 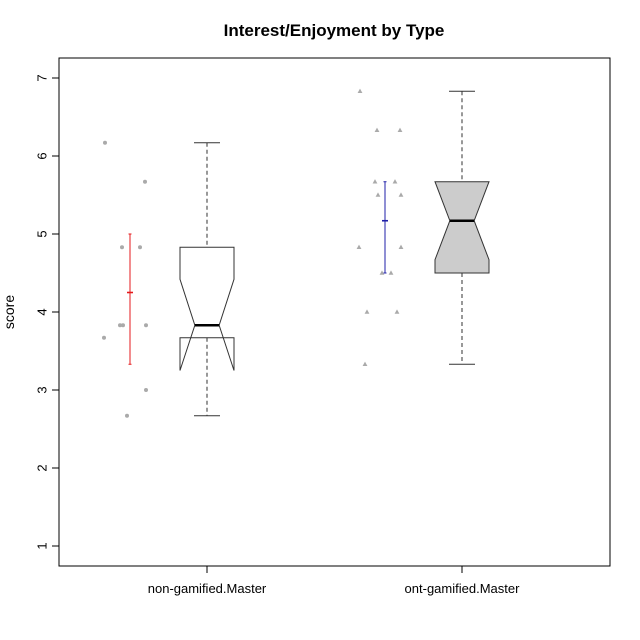 I want to click on x-axis: non-gamified.Master ont-gamified.Master, so click(x=334, y=581).